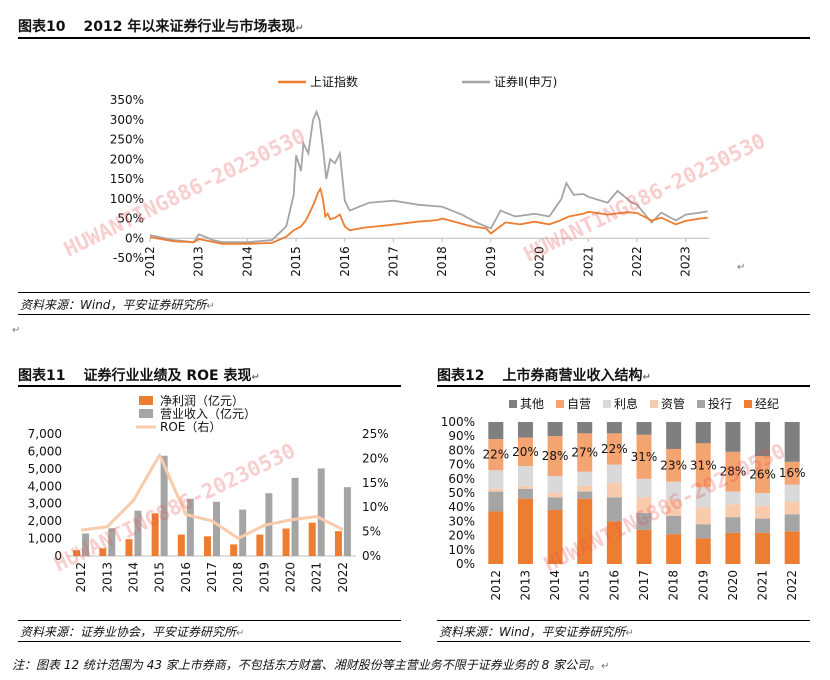  What do you see at coordinates (555, 456) in the screenshot?
I see `data-label: 28%` at bounding box center [555, 456].